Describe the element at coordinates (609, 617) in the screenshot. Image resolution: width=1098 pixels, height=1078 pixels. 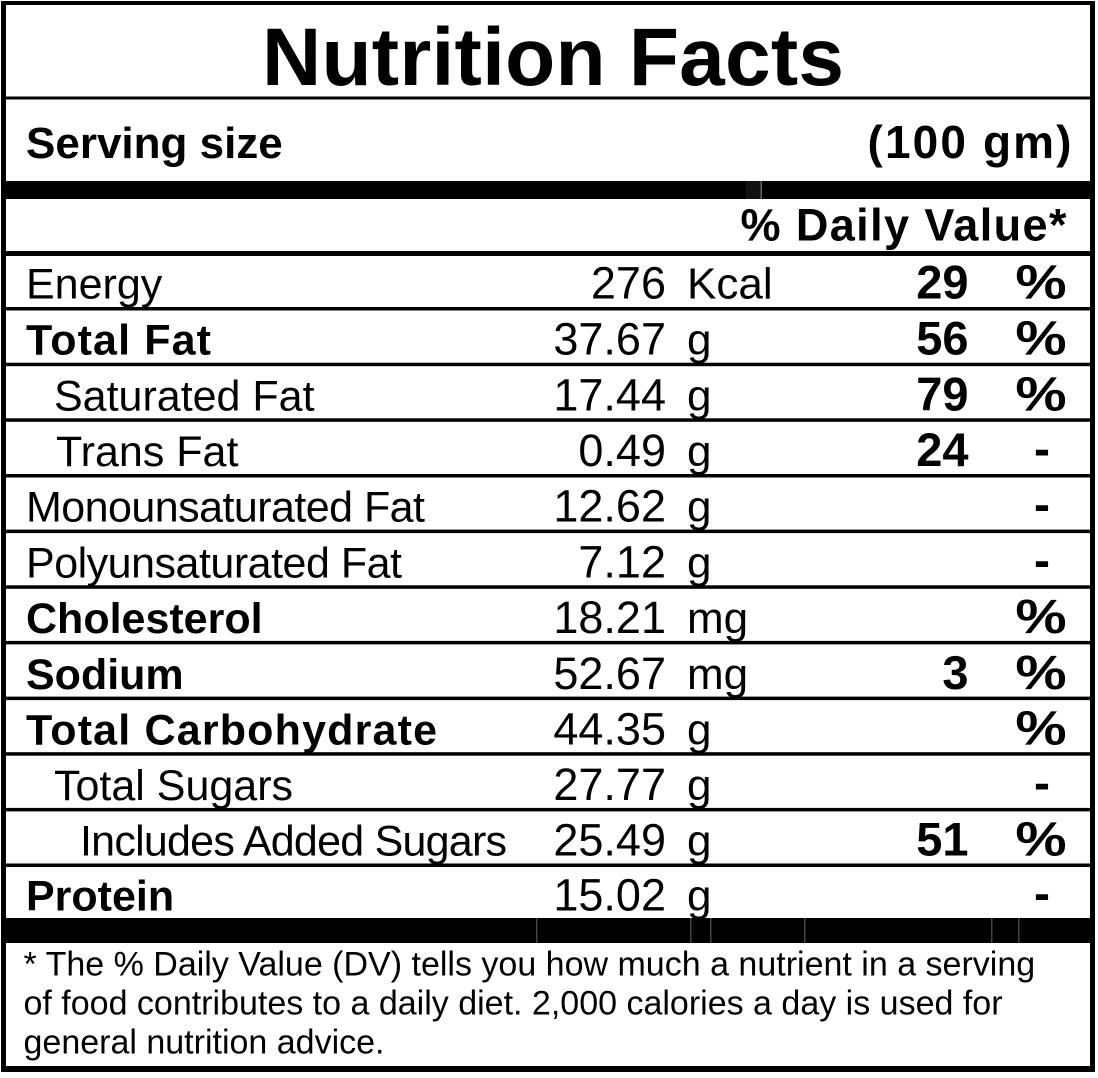
I see `svg-text: 18.21` at that location.